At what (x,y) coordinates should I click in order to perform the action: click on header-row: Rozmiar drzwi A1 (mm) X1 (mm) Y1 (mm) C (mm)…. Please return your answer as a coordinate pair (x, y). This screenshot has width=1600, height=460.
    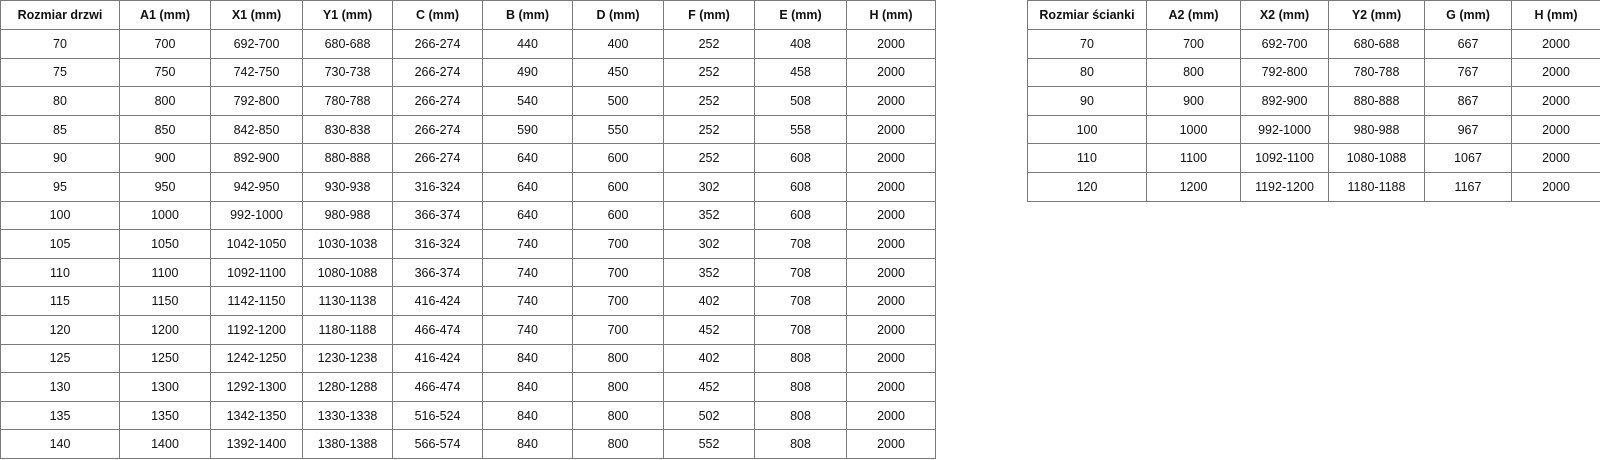
    Looking at the image, I should click on (468, 15).